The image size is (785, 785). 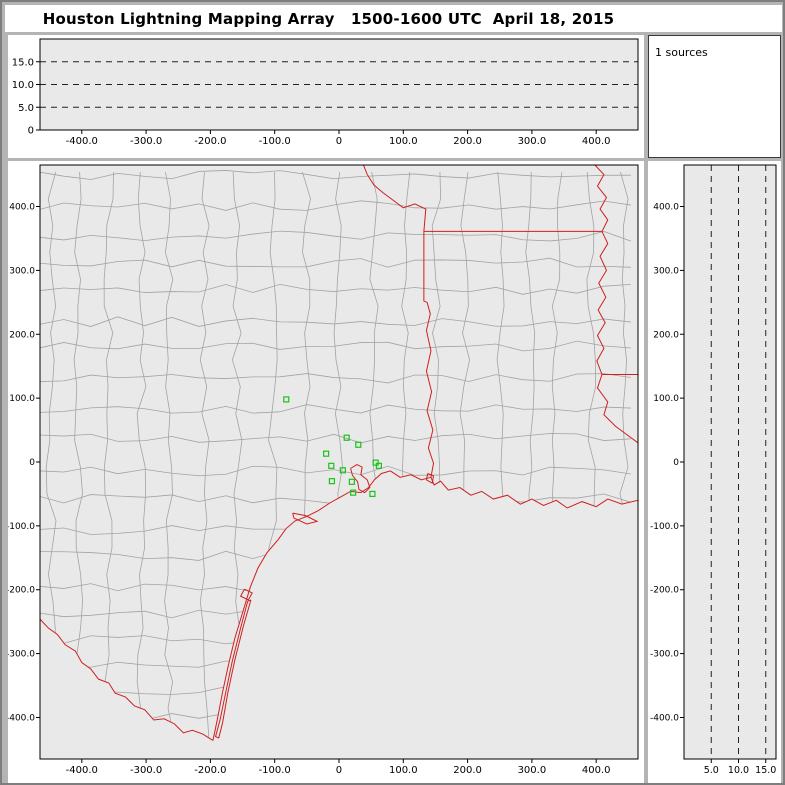 I want to click on sources-count-panel: 1 sources, so click(x=714, y=96).